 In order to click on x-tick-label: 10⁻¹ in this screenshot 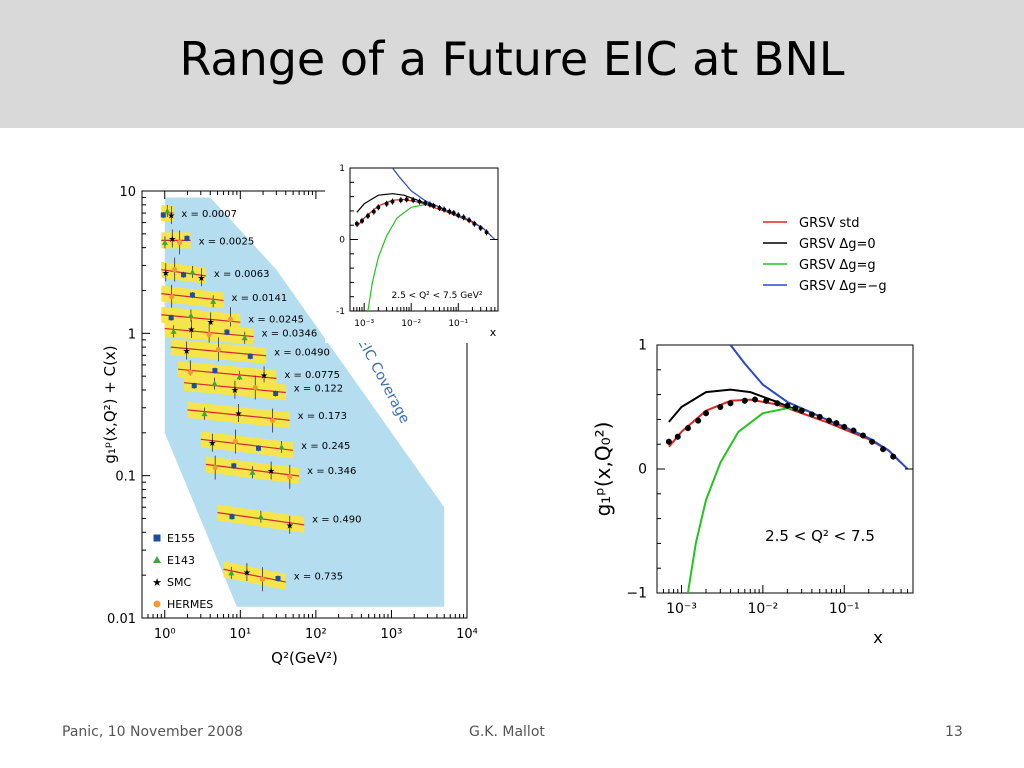, I will do `click(458, 324)`.